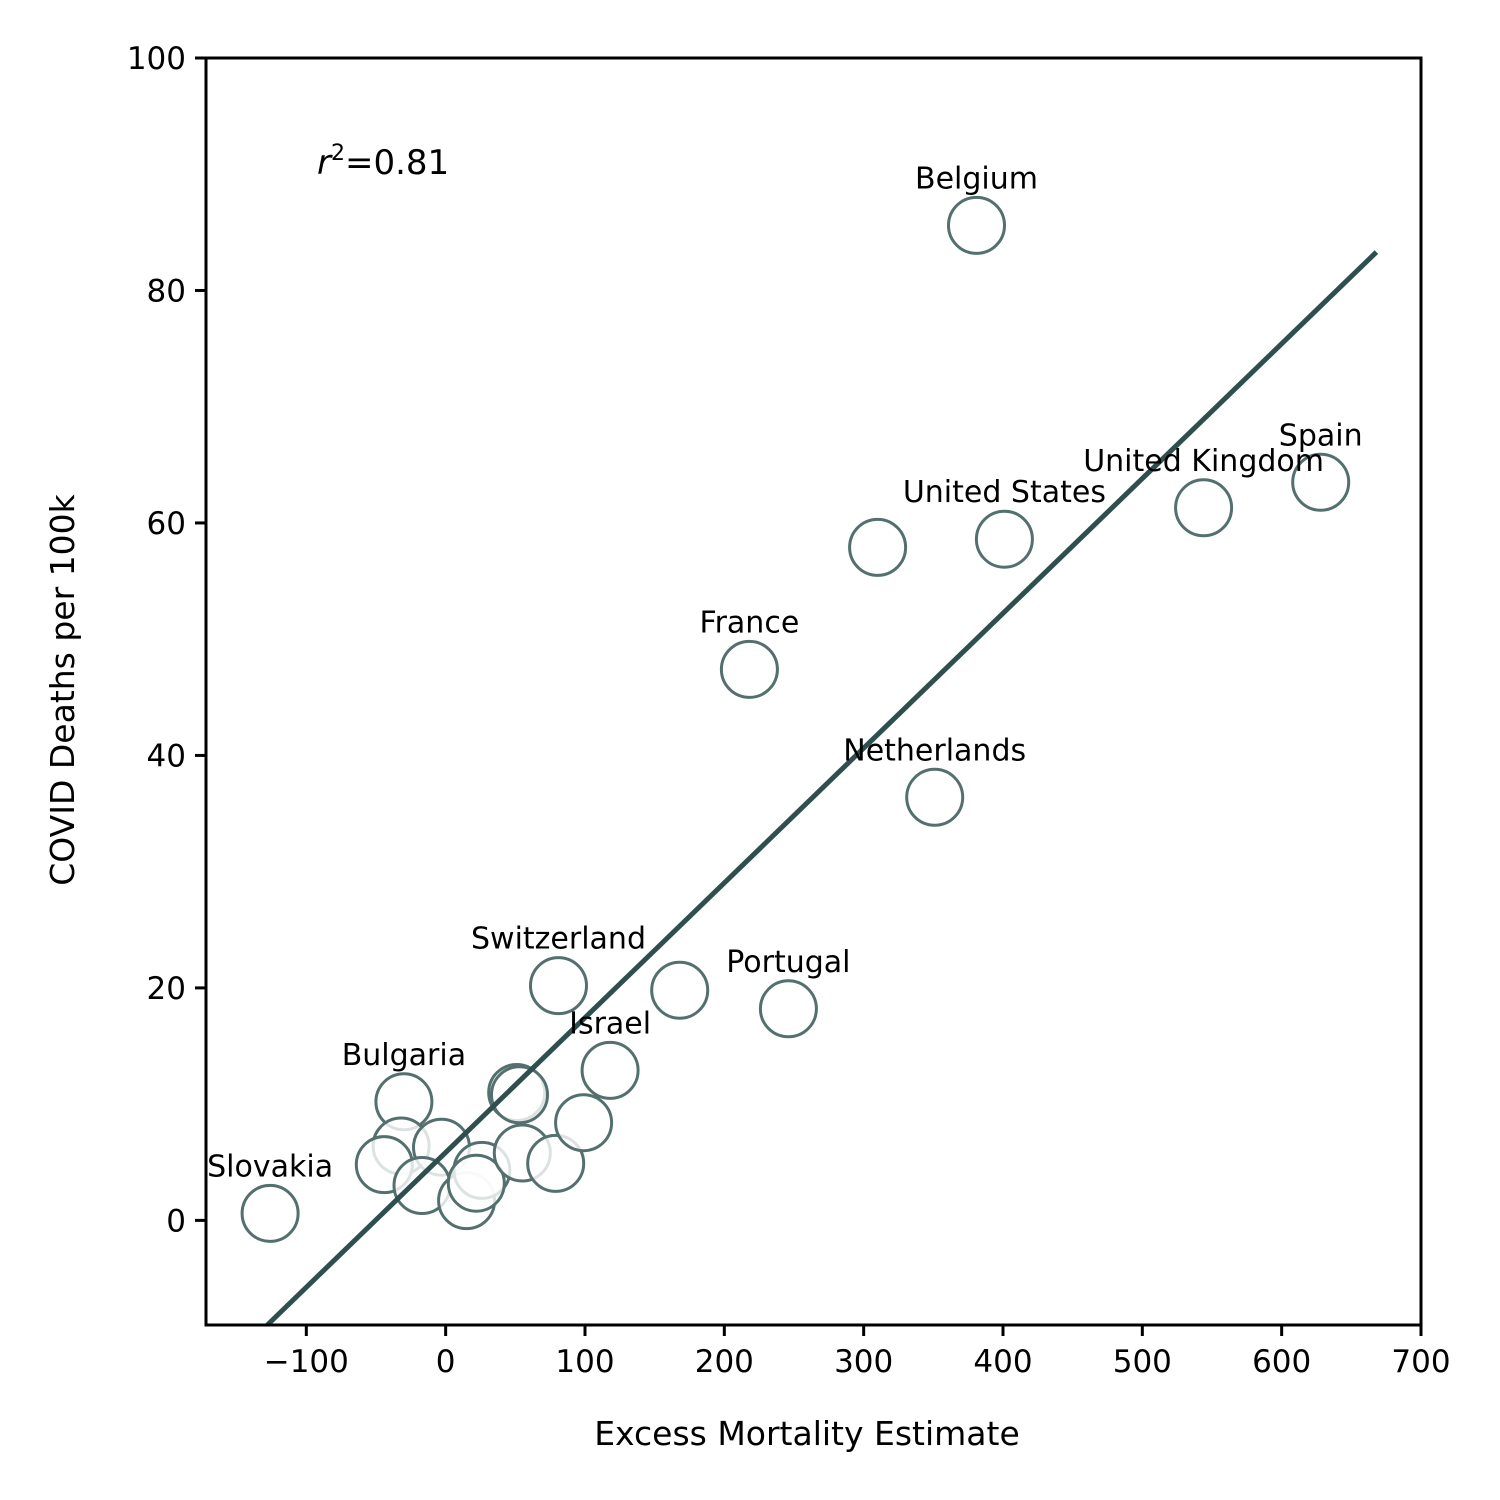 The width and height of the screenshot is (1500, 1500). Describe the element at coordinates (1004, 492) in the screenshot. I see `point-label: United States` at that location.